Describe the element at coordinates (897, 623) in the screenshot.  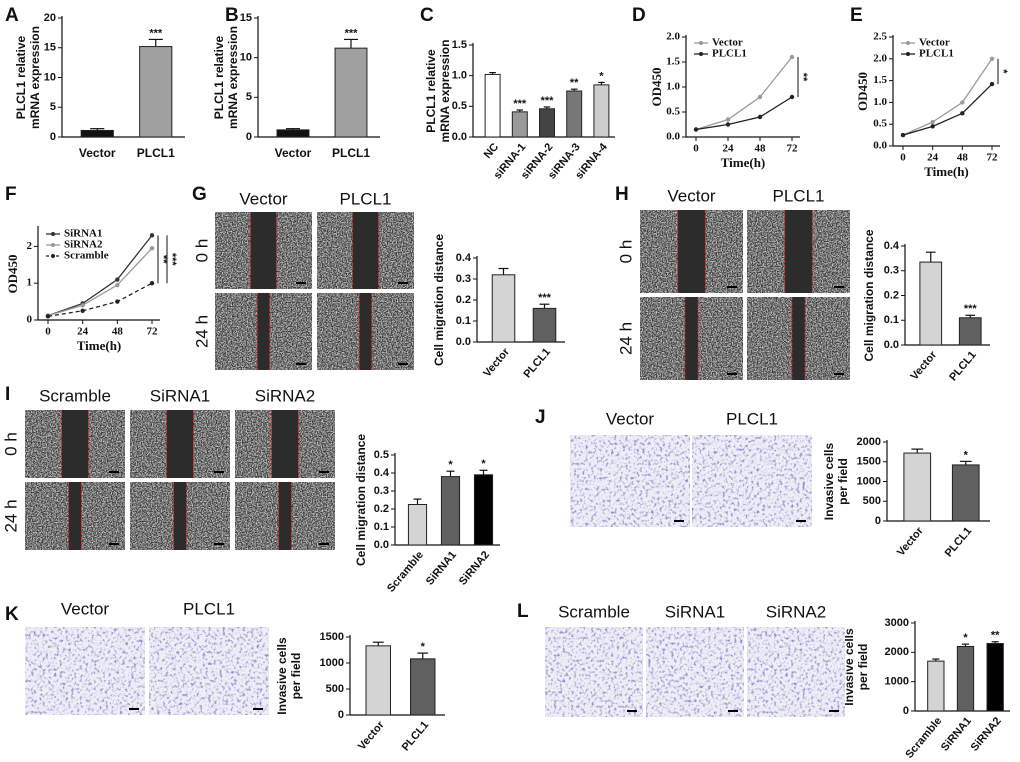
I see `y-tick-label: 3000` at that location.